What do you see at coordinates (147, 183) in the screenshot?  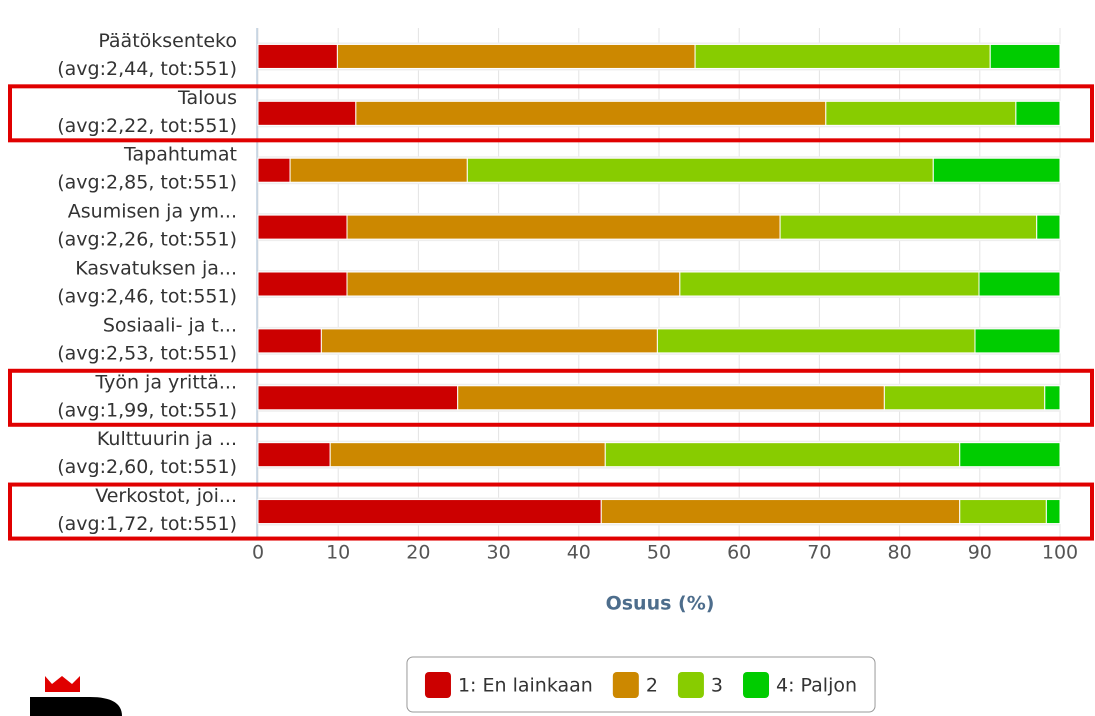 I see `category-stats: (avg:2,85, tot:551)` at bounding box center [147, 183].